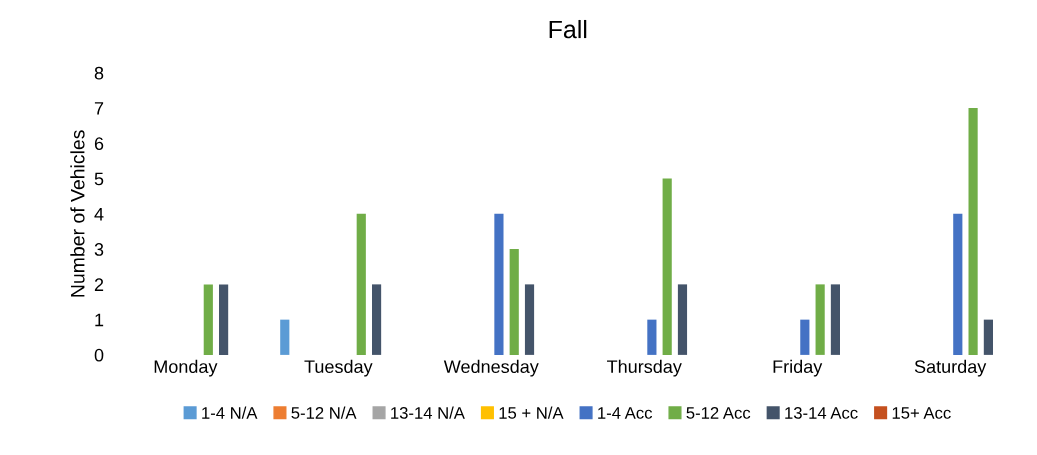 This screenshot has width=1037, height=455. Describe the element at coordinates (821, 413) in the screenshot. I see `legend-label: 13-14 Acc` at that location.